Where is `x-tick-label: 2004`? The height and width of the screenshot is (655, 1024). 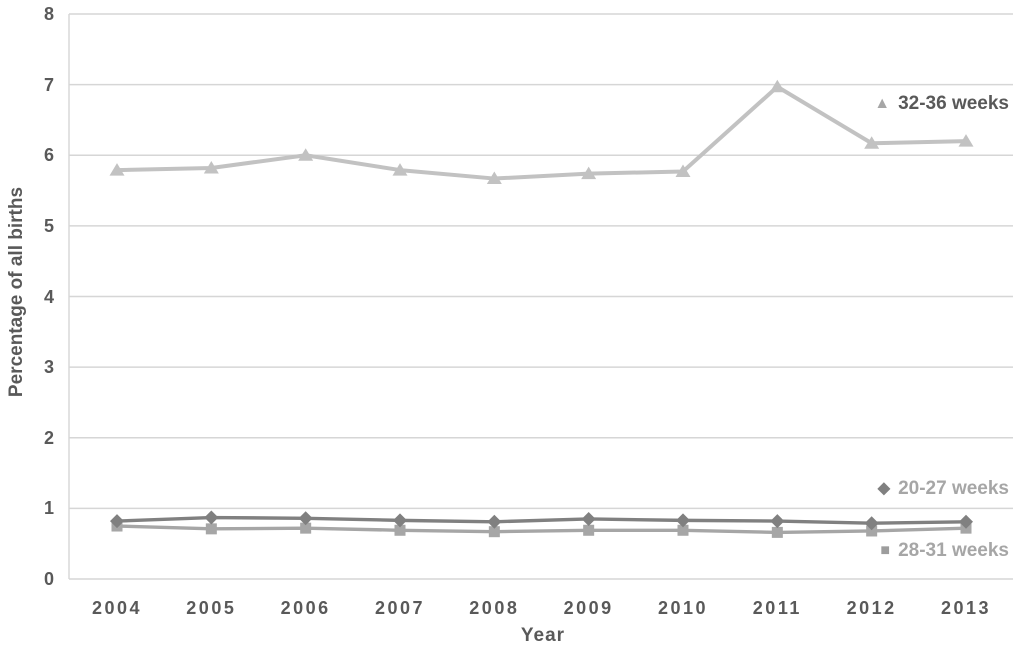 x-tick-label: 2004 is located at coordinates (117, 608).